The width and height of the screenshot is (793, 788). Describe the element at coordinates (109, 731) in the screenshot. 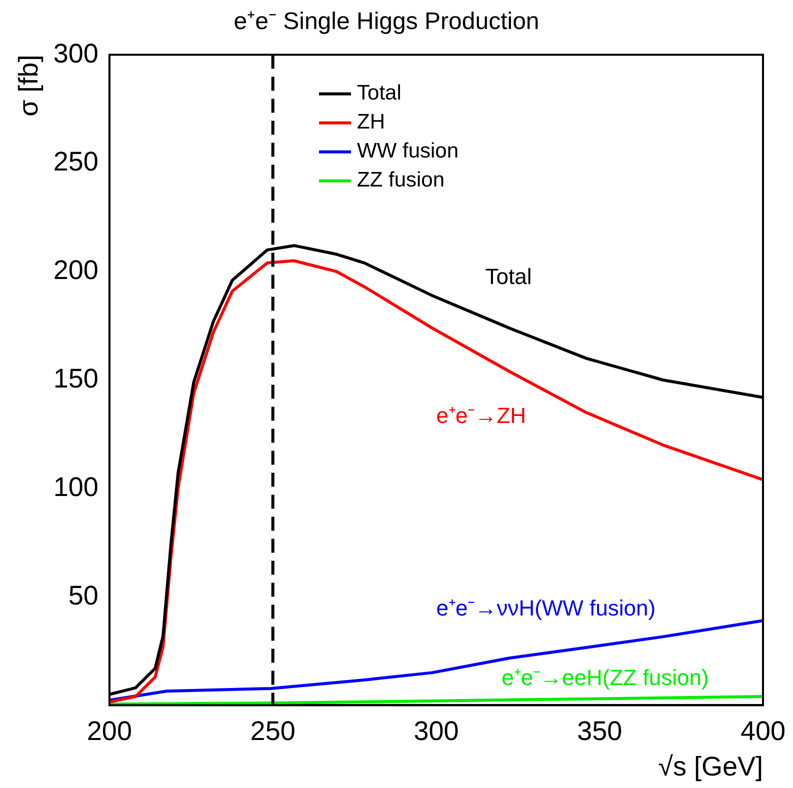

I see `x-tick-label: 200` at that location.